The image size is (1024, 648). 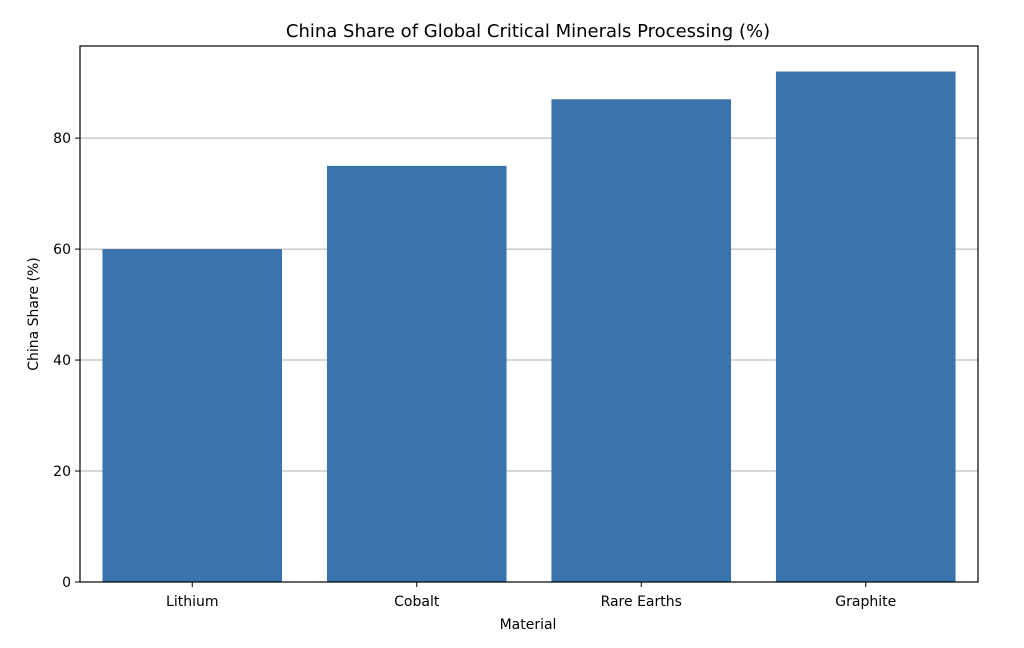 What do you see at coordinates (865, 602) in the screenshot?
I see `x-tick-label: Graphite` at bounding box center [865, 602].